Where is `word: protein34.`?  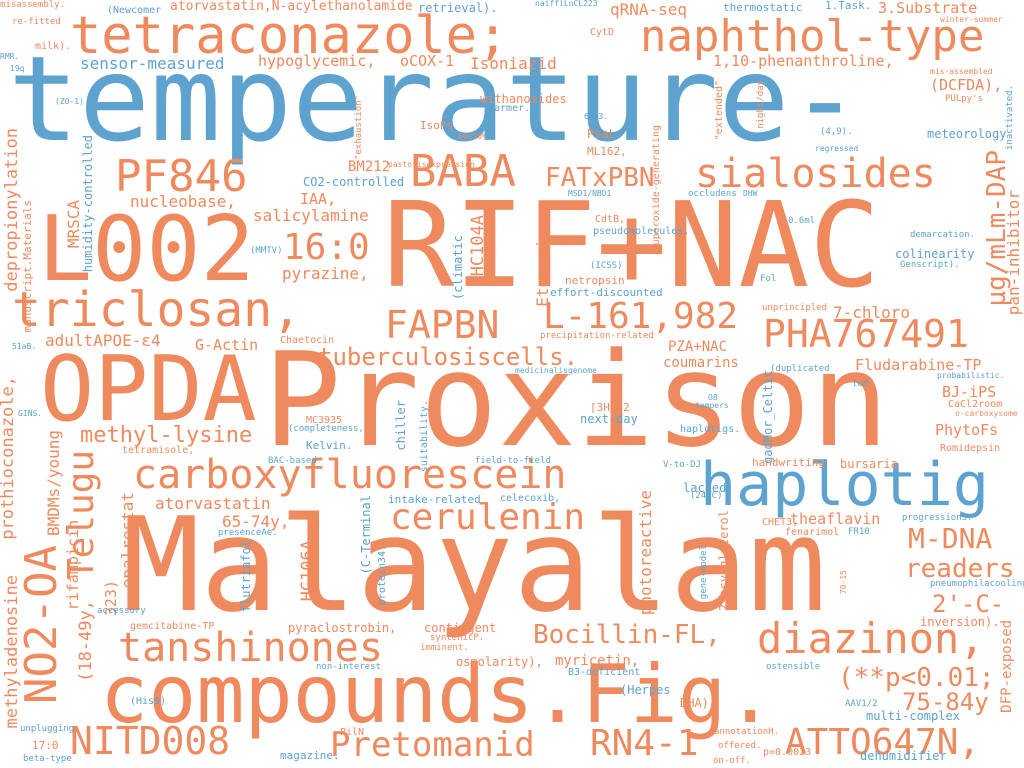 word: protein34. is located at coordinates (382, 575).